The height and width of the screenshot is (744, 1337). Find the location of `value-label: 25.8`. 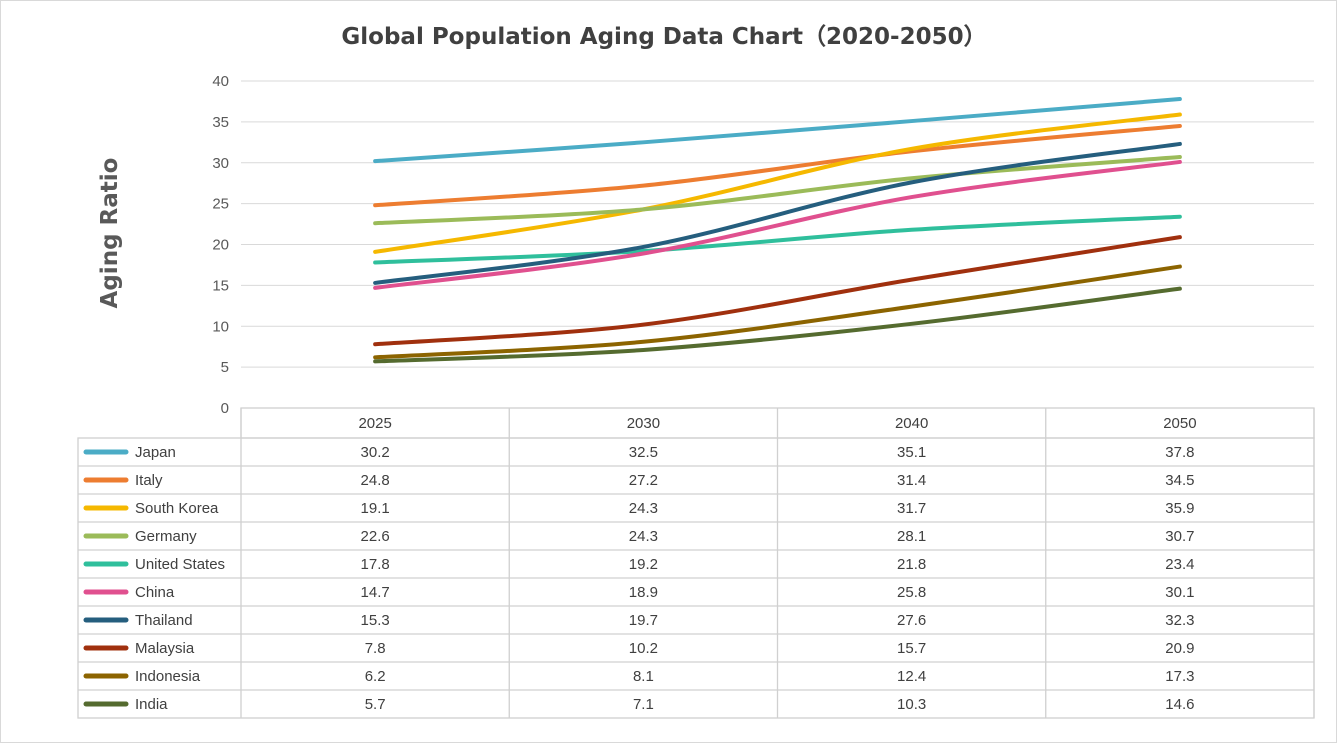

value-label: 25.8 is located at coordinates (911, 592).